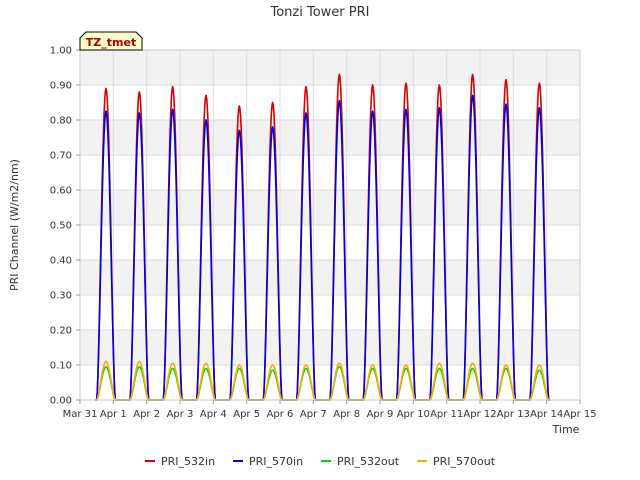 The image size is (640, 480). What do you see at coordinates (188, 461) in the screenshot?
I see `legend-label: PRI_532in` at bounding box center [188, 461].